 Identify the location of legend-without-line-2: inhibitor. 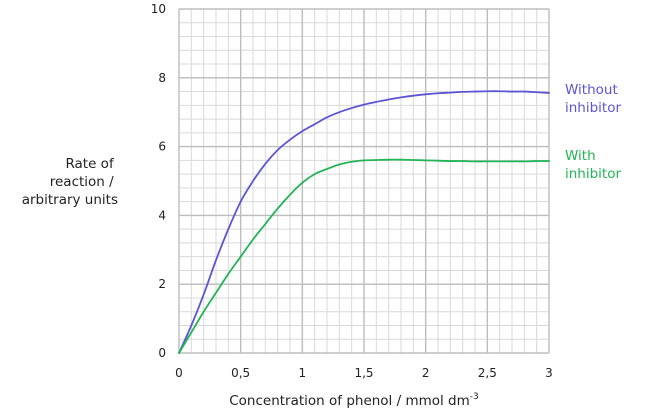
(593, 108).